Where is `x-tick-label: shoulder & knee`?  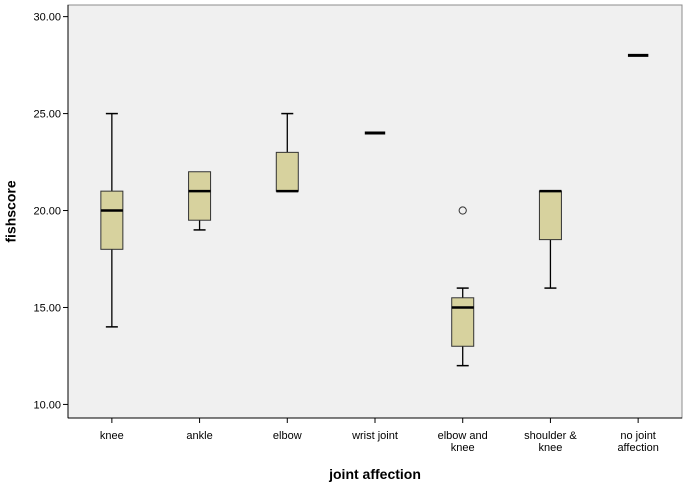 x-tick-label: shoulder & knee is located at coordinates (550, 442).